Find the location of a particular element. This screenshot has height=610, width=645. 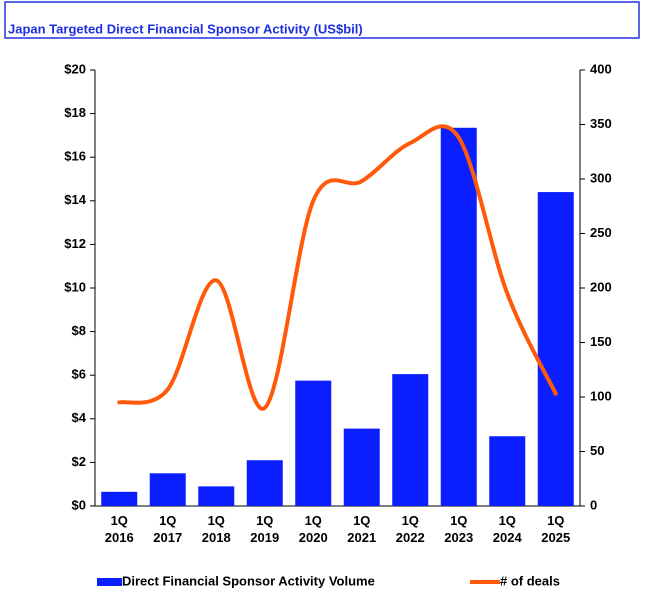

y2-tick-label: 400 is located at coordinates (601, 68).